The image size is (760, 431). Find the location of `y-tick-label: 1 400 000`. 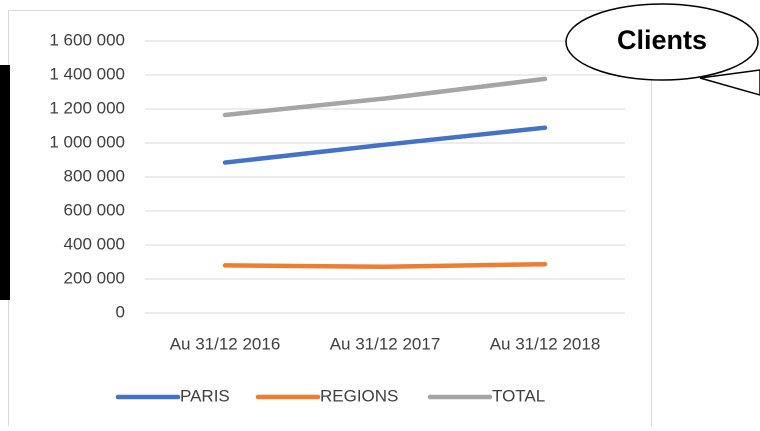

y-tick-label: 1 400 000 is located at coordinates (87, 73).